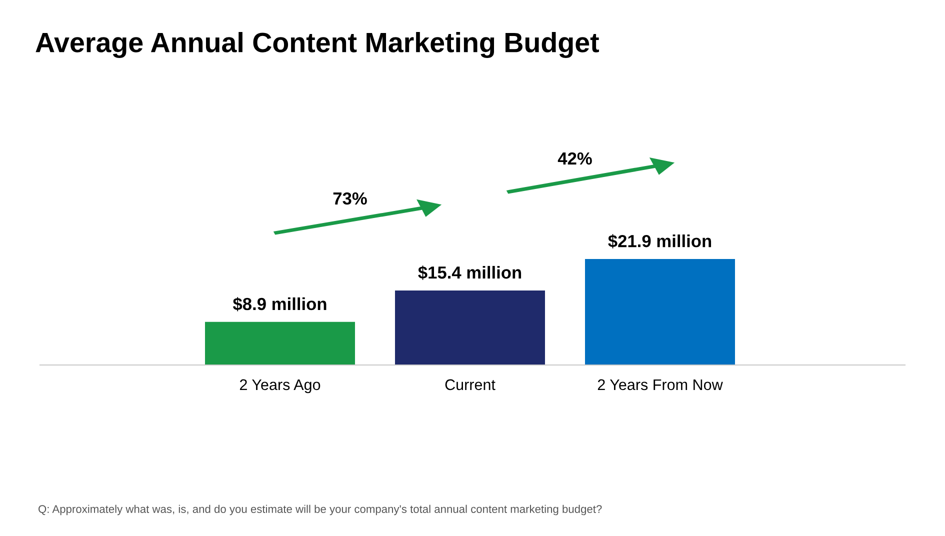 Image resolution: width=945 pixels, height=536 pixels. What do you see at coordinates (317, 45) in the screenshot?
I see `chart-title: Average Annual Content Marketing Budget` at bounding box center [317, 45].